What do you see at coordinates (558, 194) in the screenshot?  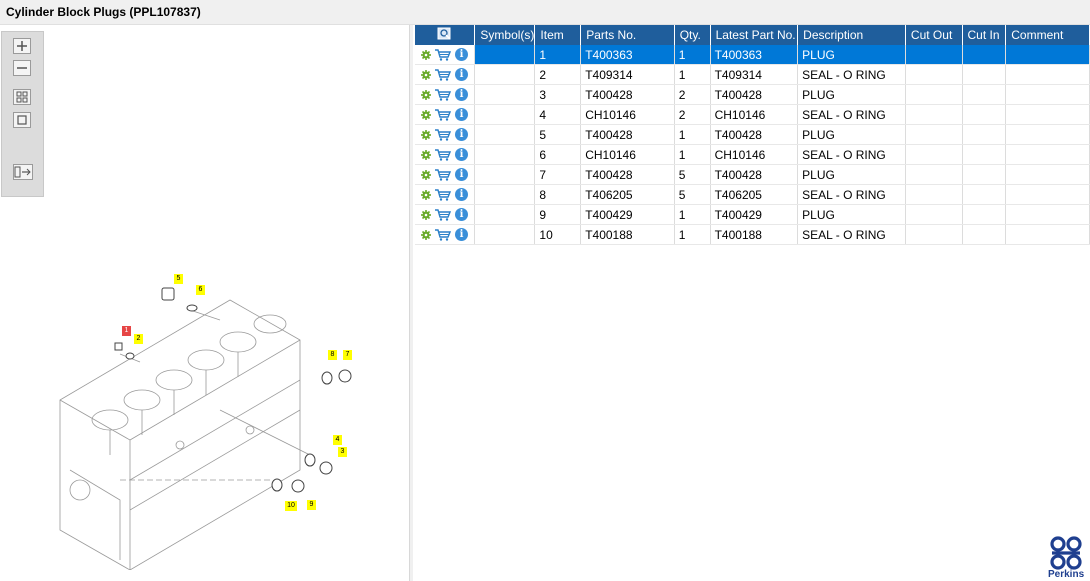 I see `item-cell: 8` at bounding box center [558, 194].